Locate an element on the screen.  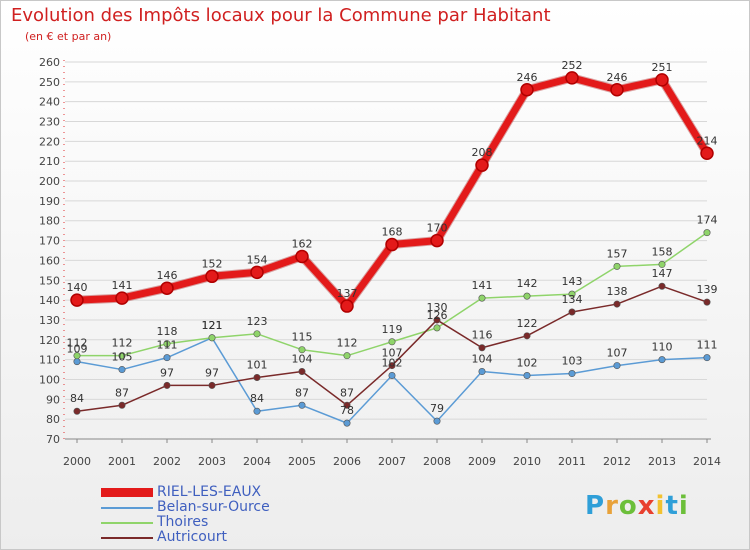
y-tick-label: 200 is located at coordinates (49, 181).